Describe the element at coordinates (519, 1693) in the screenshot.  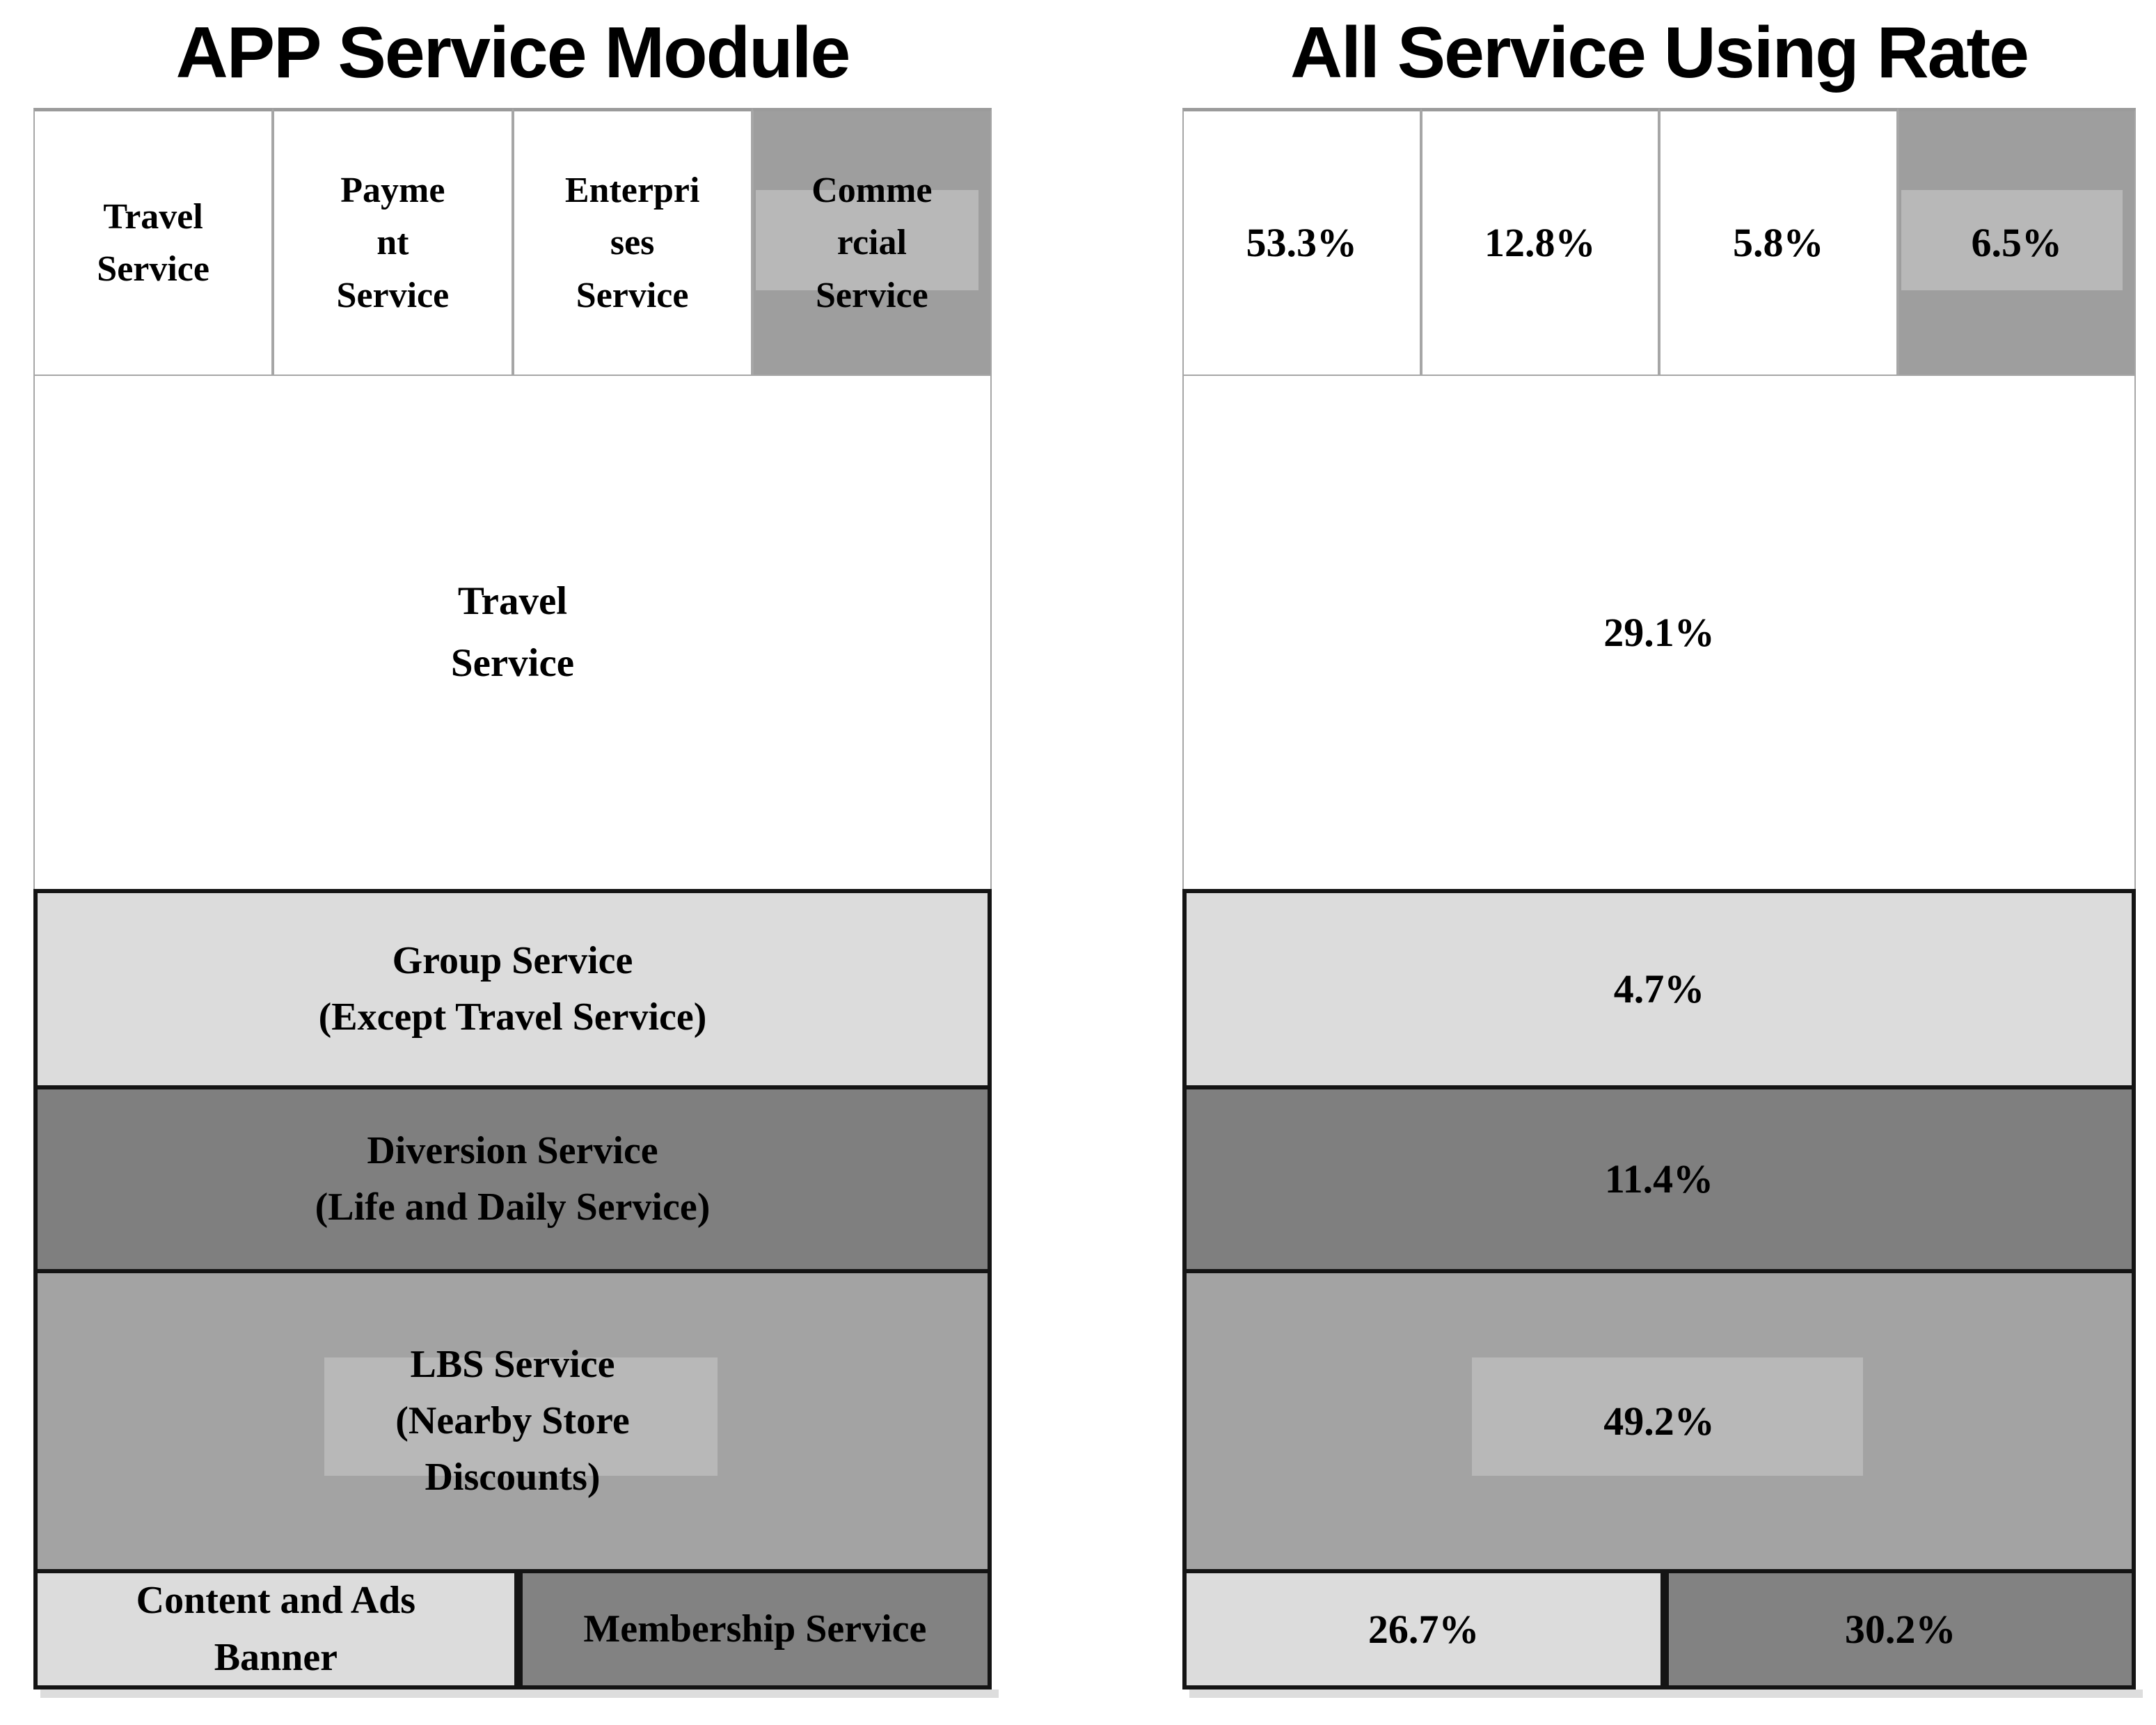
I see `left-table-shadow` at that location.